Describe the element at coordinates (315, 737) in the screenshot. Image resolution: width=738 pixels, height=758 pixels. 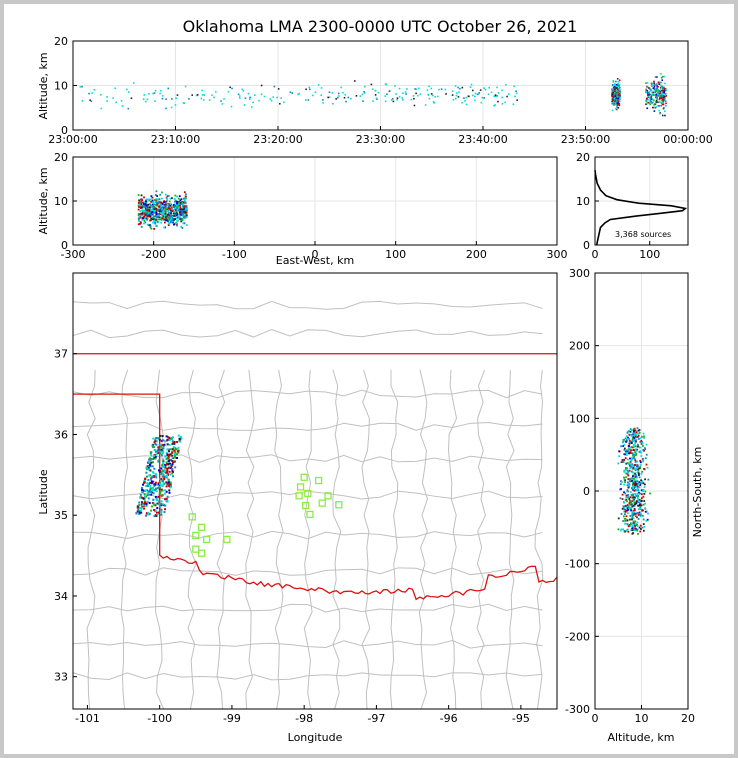
I see `plan-view-xlabel: Longitude` at that location.